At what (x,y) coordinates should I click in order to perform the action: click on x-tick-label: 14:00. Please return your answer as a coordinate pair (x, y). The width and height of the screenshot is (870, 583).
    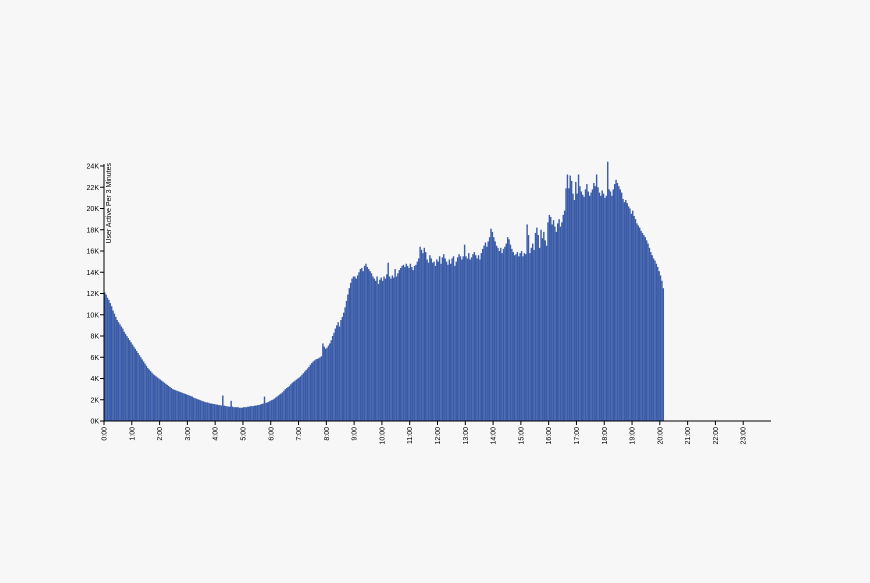
    Looking at the image, I should click on (494, 436).